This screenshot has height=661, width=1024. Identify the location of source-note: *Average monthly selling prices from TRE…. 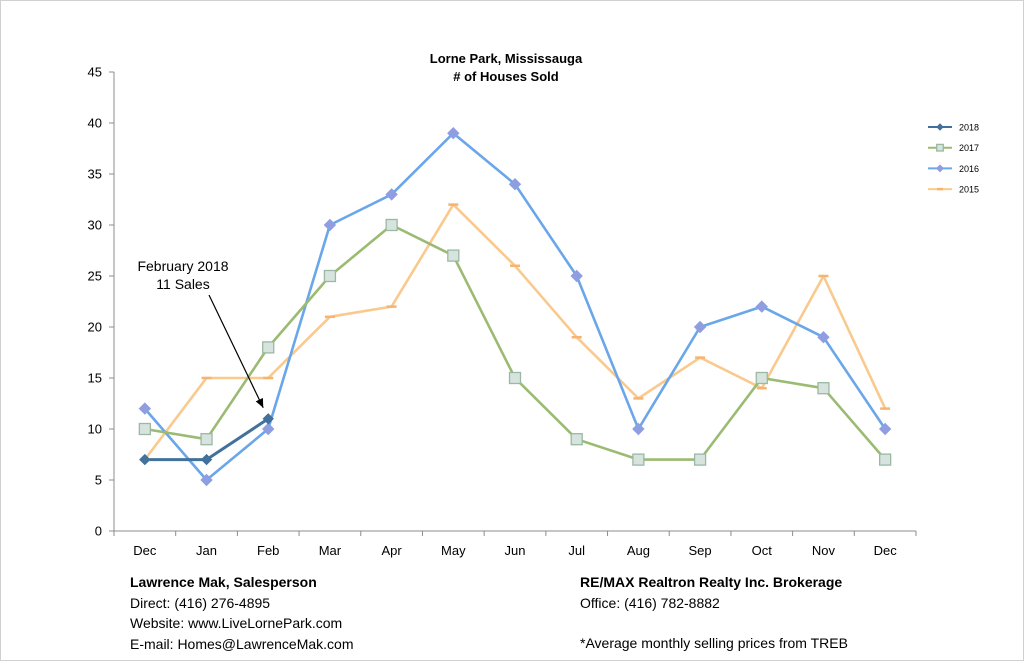
(714, 643).